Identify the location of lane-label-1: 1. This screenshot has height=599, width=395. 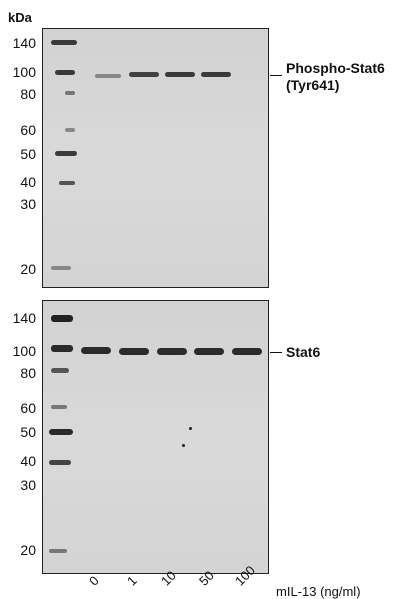
(132, 580).